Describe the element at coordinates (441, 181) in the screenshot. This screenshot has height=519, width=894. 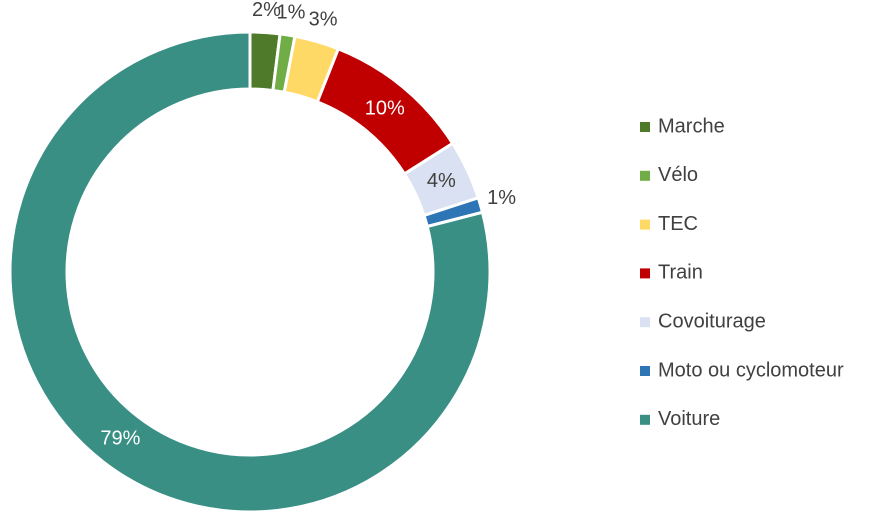
I see `data-label: 4%` at that location.